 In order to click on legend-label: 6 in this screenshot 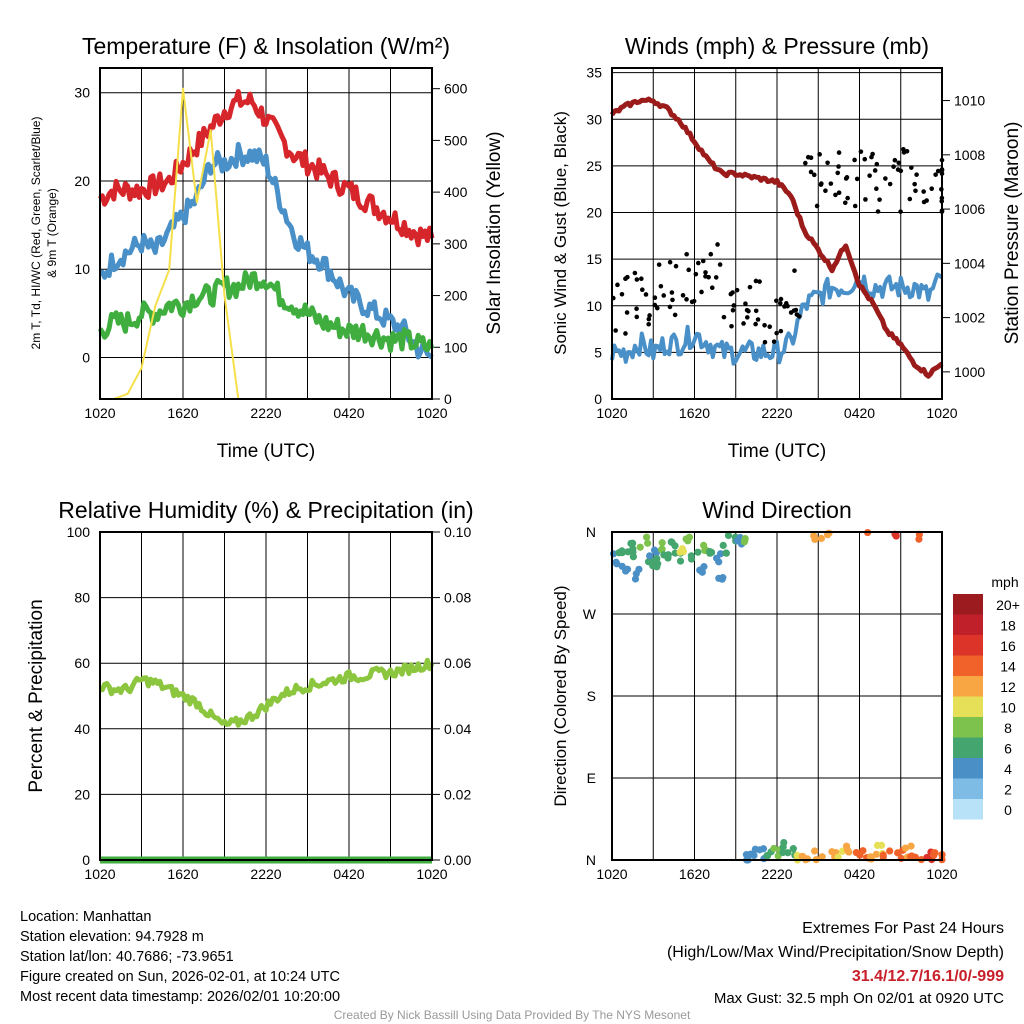, I will do `click(1008, 749)`.